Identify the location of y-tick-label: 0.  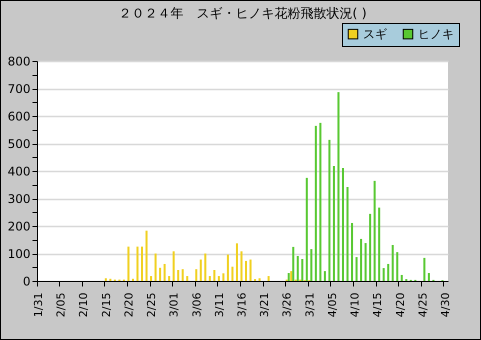
(26, 281).